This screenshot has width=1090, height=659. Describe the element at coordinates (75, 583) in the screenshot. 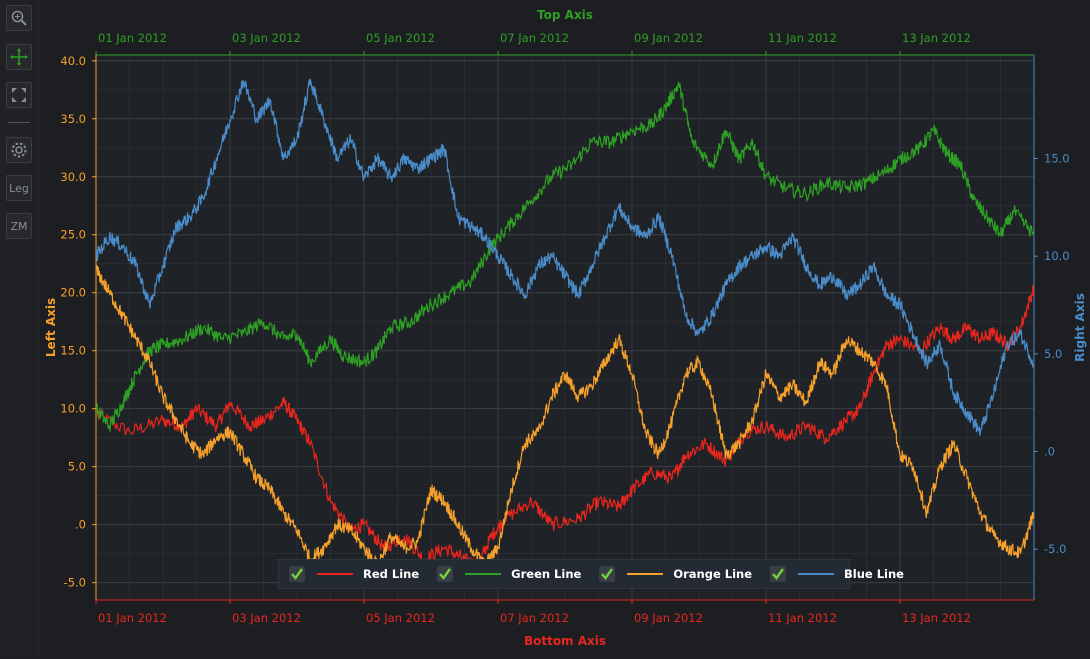

I see `left-tick-label: -5.0` at that location.